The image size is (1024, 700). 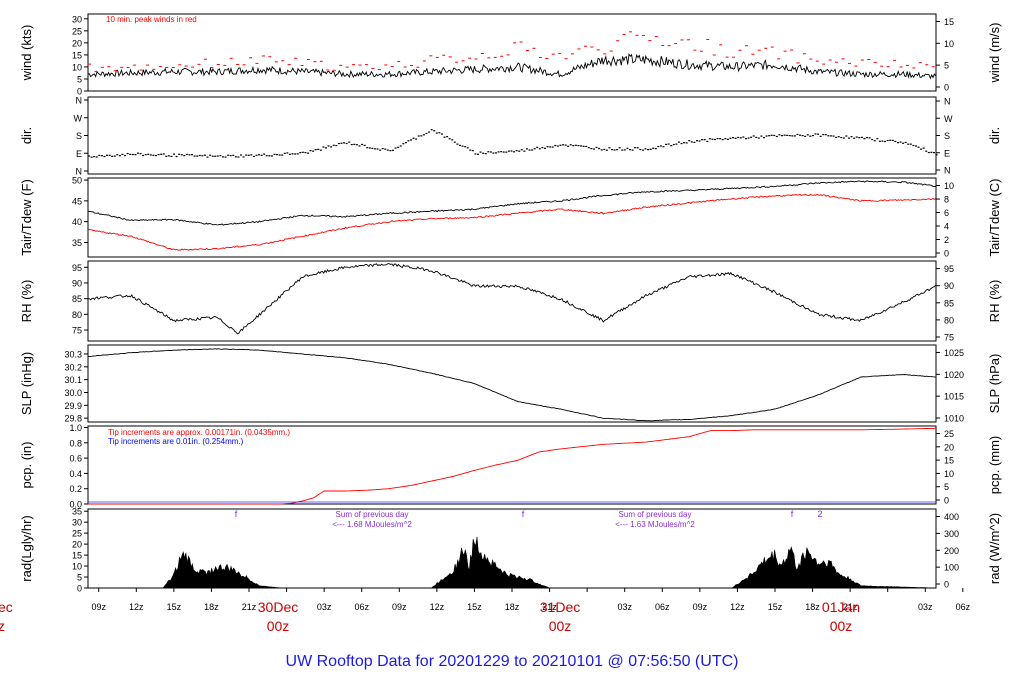 What do you see at coordinates (949, 44) in the screenshot?
I see `y-tick-label-right: 10` at bounding box center [949, 44].